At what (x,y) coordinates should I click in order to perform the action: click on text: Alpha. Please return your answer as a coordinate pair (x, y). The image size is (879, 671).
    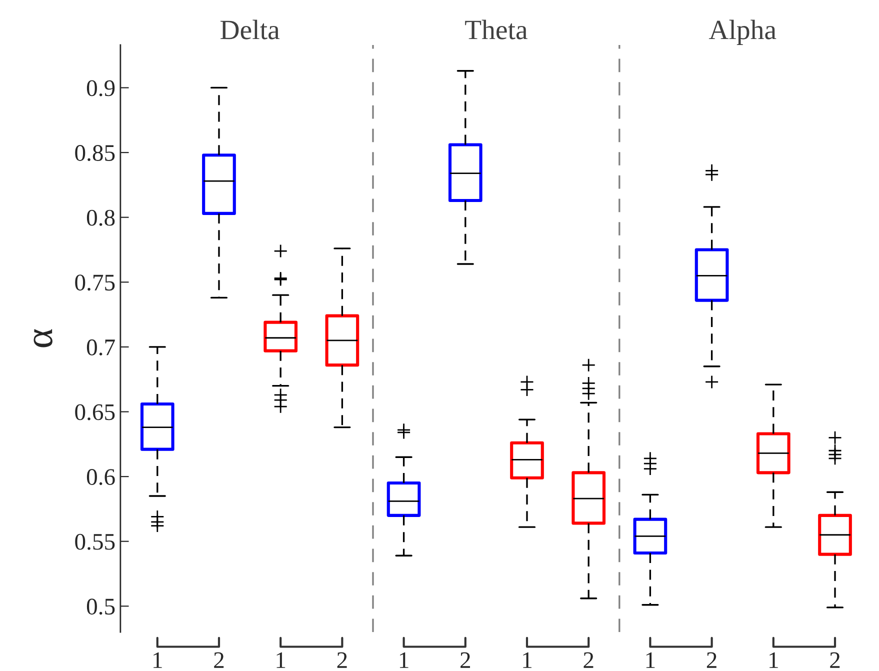
    Looking at the image, I should click on (742, 32).